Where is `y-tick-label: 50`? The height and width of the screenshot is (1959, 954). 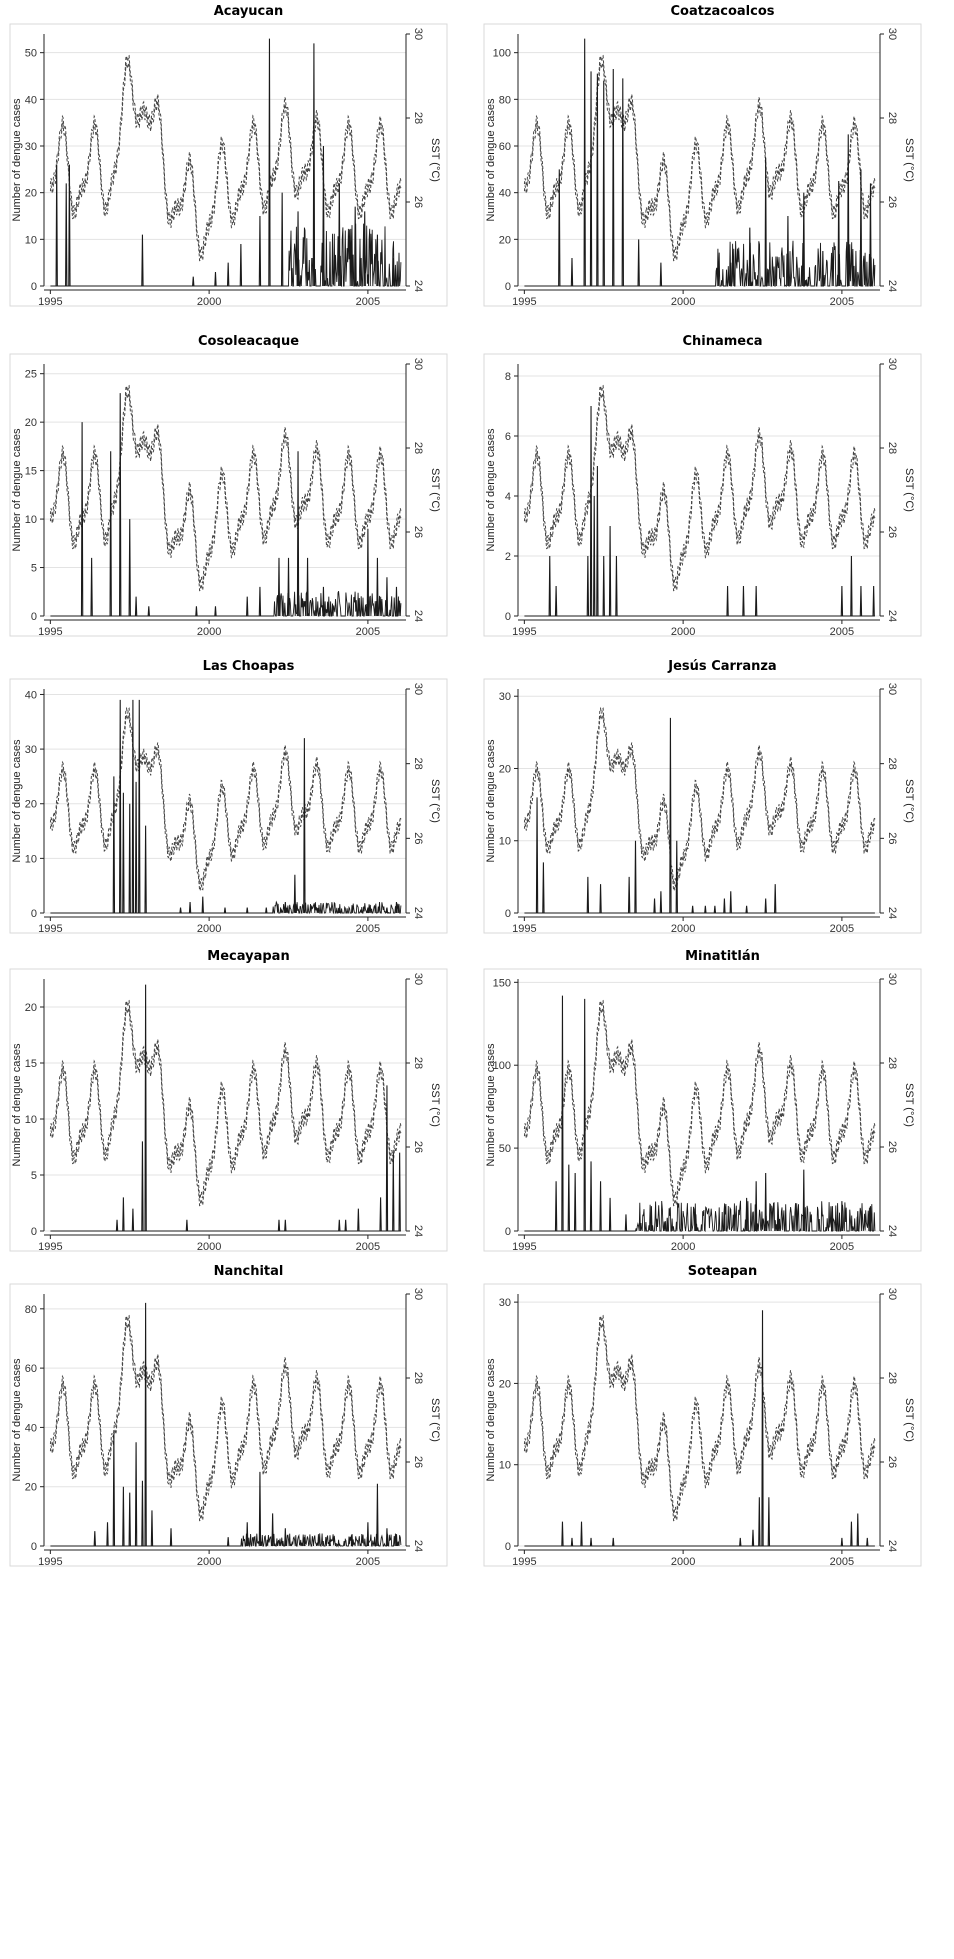 y-tick-label: 50 is located at coordinates (505, 1149).